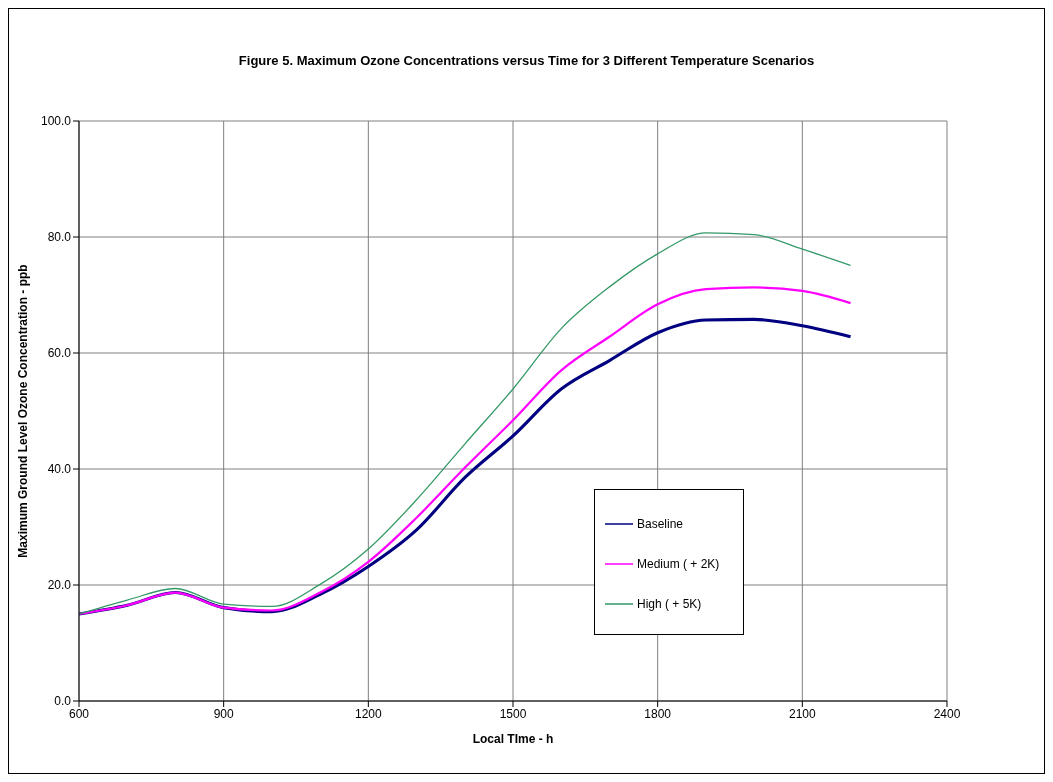  What do you see at coordinates (658, 713) in the screenshot?
I see `x-tick-label: 1800` at bounding box center [658, 713].